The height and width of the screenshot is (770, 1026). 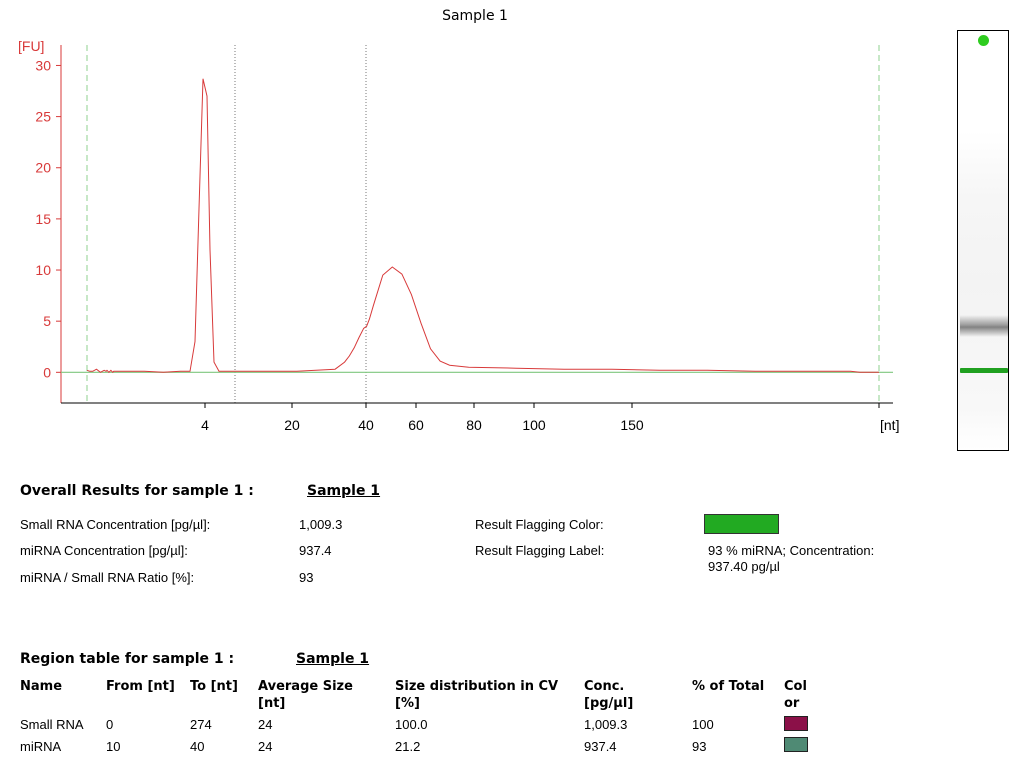 What do you see at coordinates (43, 168) in the screenshot?
I see `y-tick-label: 20` at bounding box center [43, 168].